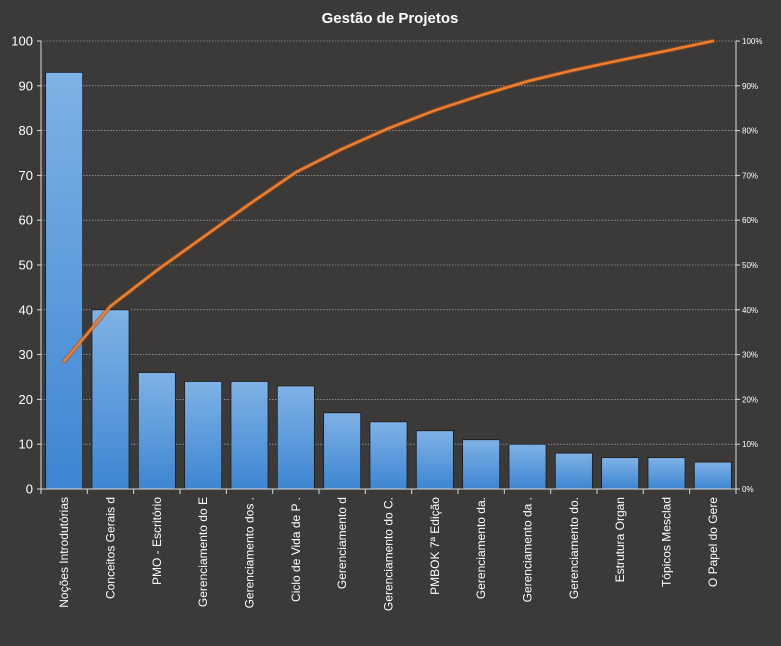  I want to click on x-tick-label: Conceitos Gerais d, so click(111, 548).